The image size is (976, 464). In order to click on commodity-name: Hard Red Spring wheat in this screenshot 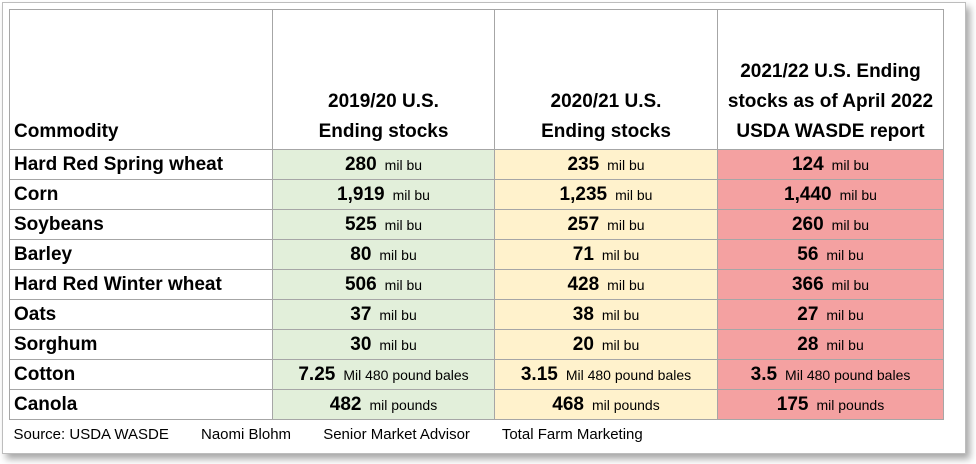, I will do `click(141, 164)`.